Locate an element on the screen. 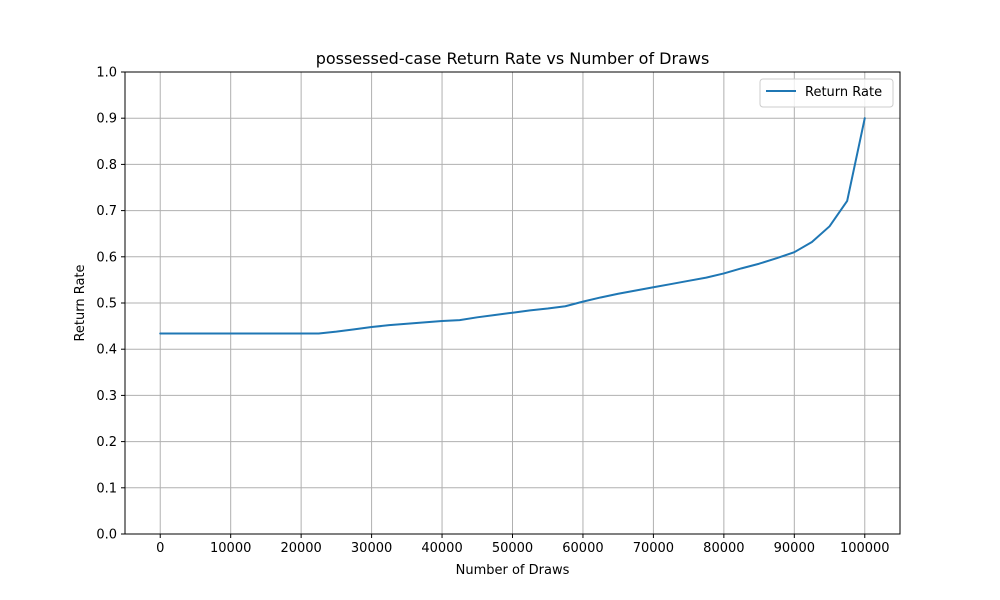 The height and width of the screenshot is (600, 1000). y-tick-label: 1.0 is located at coordinates (106, 73).